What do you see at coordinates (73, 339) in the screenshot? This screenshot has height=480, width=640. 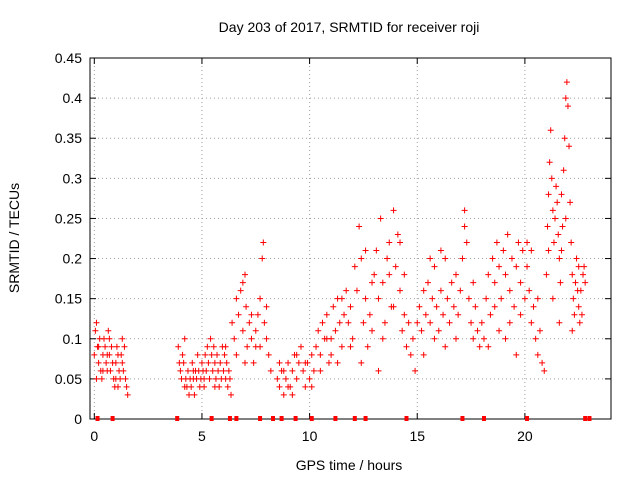 I see `y-tick-label: 0.1` at bounding box center [73, 339].